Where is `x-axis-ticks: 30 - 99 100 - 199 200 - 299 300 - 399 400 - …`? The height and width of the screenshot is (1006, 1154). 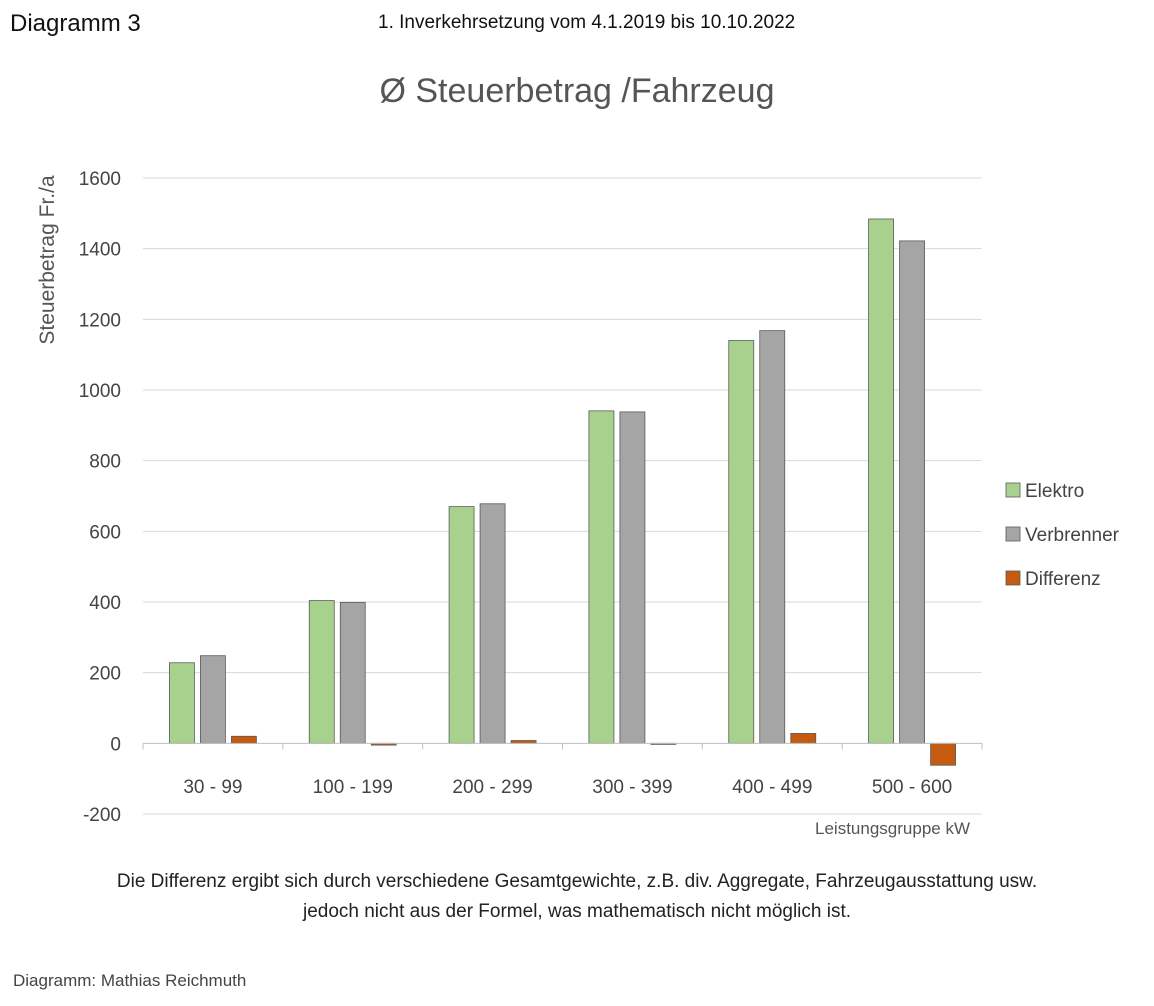
x-axis-ticks: 30 - 99 100 - 199 200 - 299 300 - 399 400 - … is located at coordinates (567, 787).